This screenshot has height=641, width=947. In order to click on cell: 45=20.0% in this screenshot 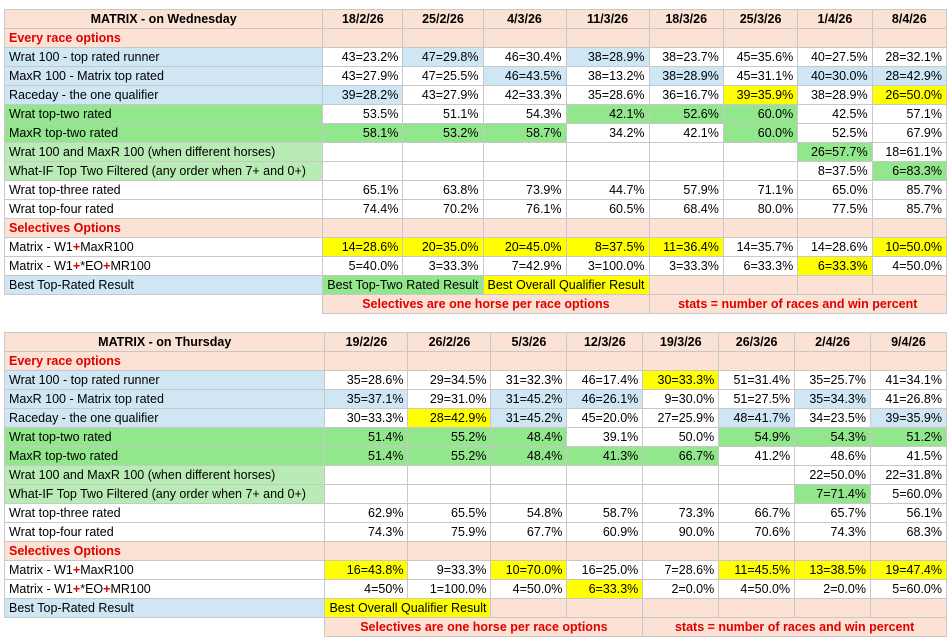, I will do `click(605, 418)`.